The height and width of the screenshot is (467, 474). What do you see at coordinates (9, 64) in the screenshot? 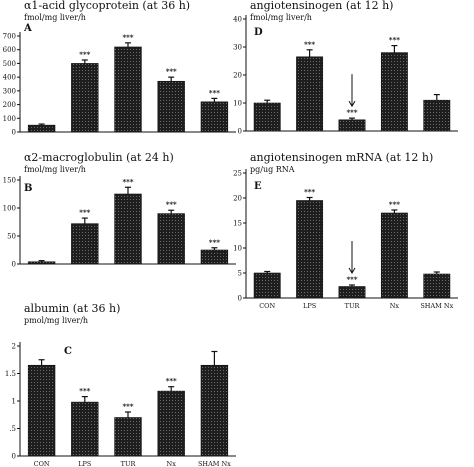
I see `y-tick-label: 500` at bounding box center [9, 64].